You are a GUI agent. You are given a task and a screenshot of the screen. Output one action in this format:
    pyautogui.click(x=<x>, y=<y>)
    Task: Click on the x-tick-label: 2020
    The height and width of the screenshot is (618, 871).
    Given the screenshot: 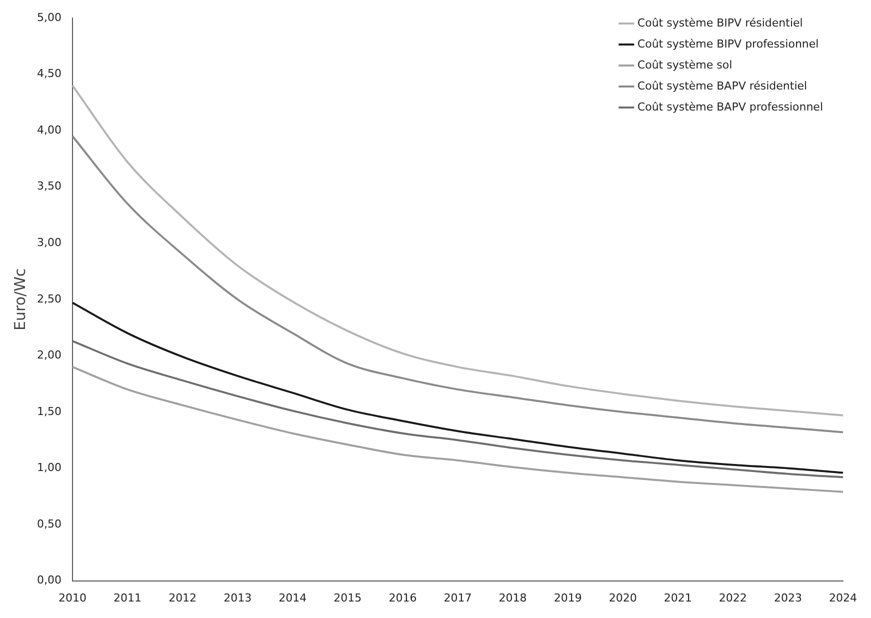 What is the action you would take?
    pyautogui.click(x=622, y=597)
    